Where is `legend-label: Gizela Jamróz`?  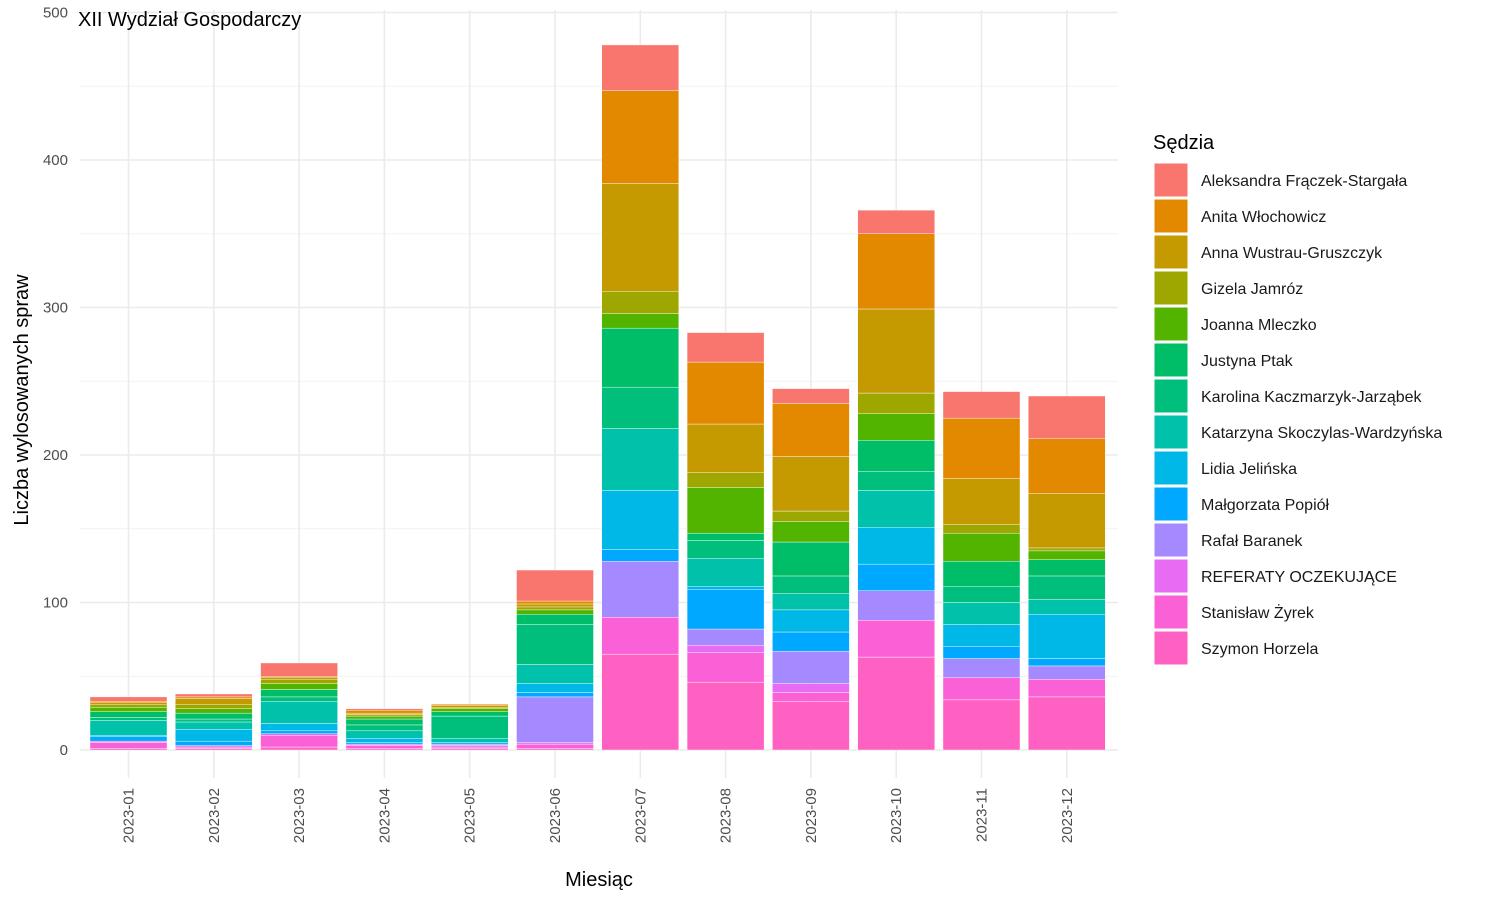
legend-label: Gizela Jamróz is located at coordinates (1252, 289).